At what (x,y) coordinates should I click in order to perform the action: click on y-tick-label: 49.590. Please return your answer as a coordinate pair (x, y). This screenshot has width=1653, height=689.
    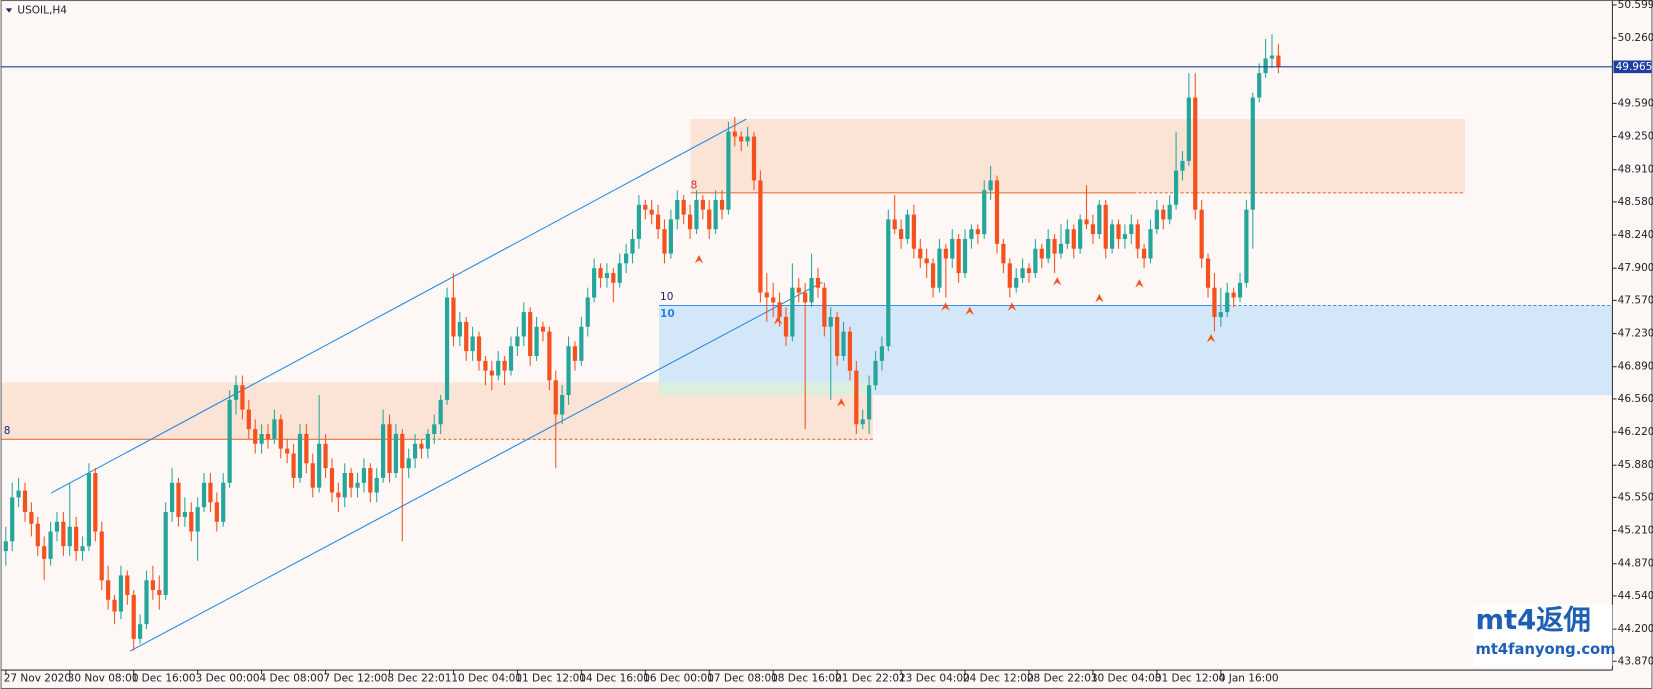
    Looking at the image, I should click on (1635, 103).